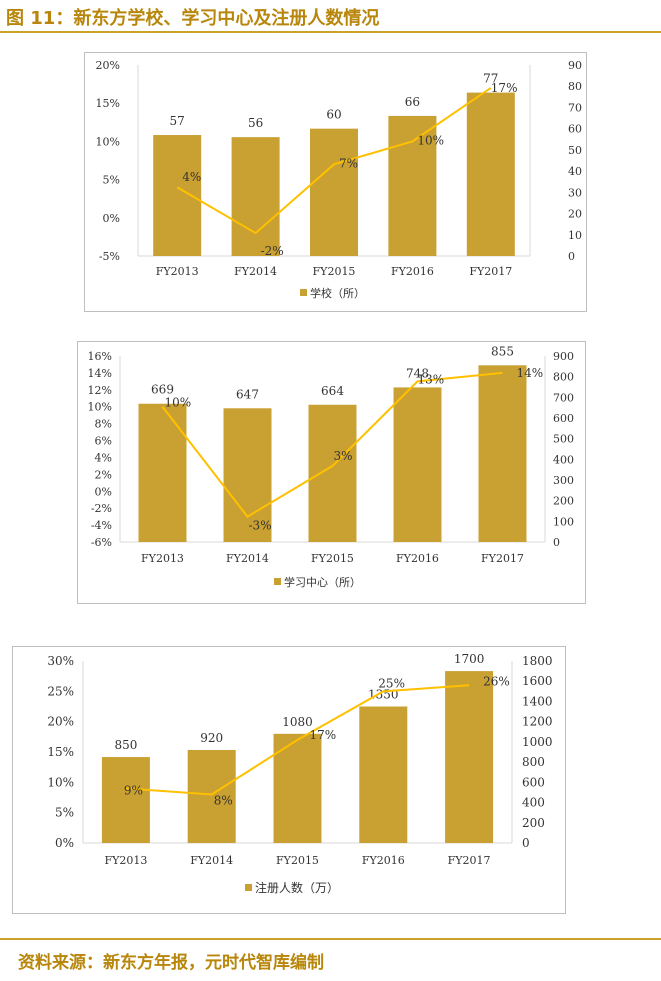 Image resolution: width=661 pixels, height=981 pixels. What do you see at coordinates (431, 379) in the screenshot?
I see `growth-rate-label: 13%` at bounding box center [431, 379].